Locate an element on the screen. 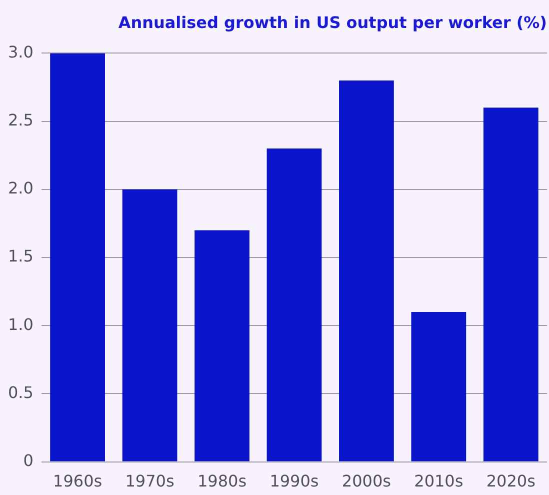 This screenshot has height=495, width=549. y-tick-label: 2.5 is located at coordinates (21, 120).